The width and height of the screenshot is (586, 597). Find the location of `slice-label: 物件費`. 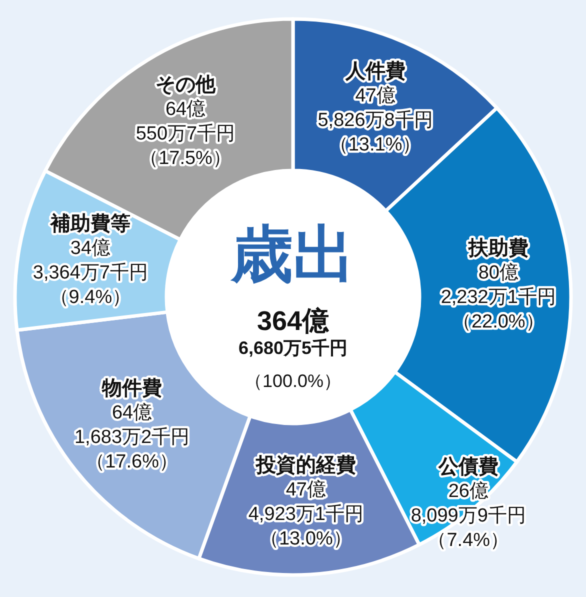

slice-label: 物件費 is located at coordinates (131, 388).